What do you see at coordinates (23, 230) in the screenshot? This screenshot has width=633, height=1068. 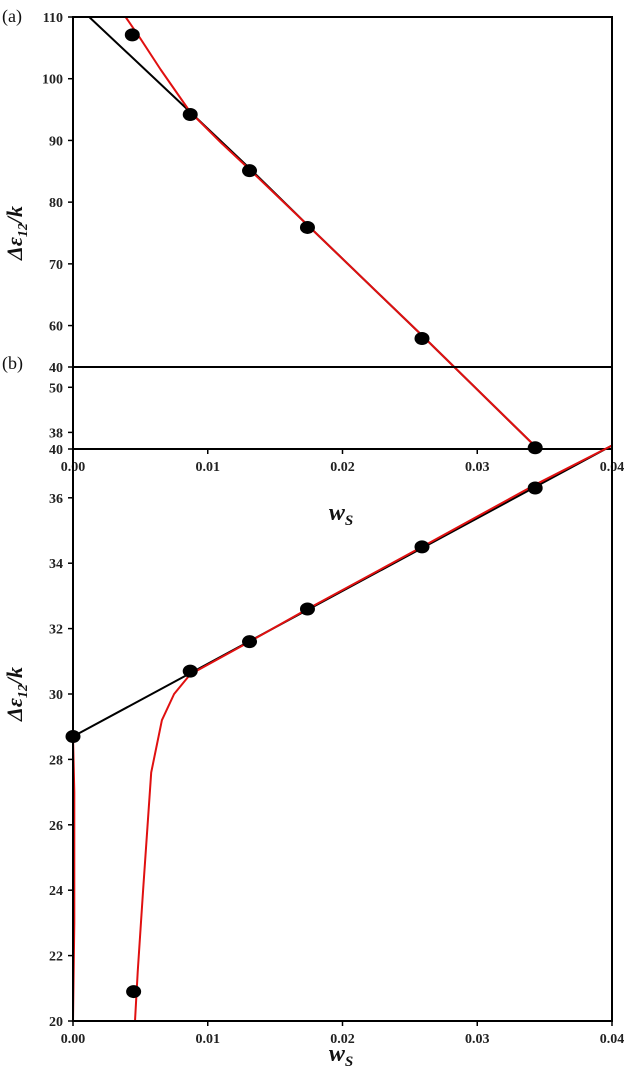 I see `panel-a-y-axis-title-sub: 12` at bounding box center [23, 230].